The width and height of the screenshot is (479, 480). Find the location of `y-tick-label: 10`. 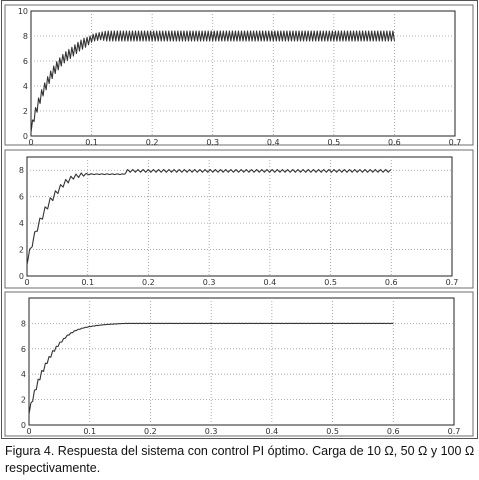

y-tick-label: 10 is located at coordinates (23, 11).